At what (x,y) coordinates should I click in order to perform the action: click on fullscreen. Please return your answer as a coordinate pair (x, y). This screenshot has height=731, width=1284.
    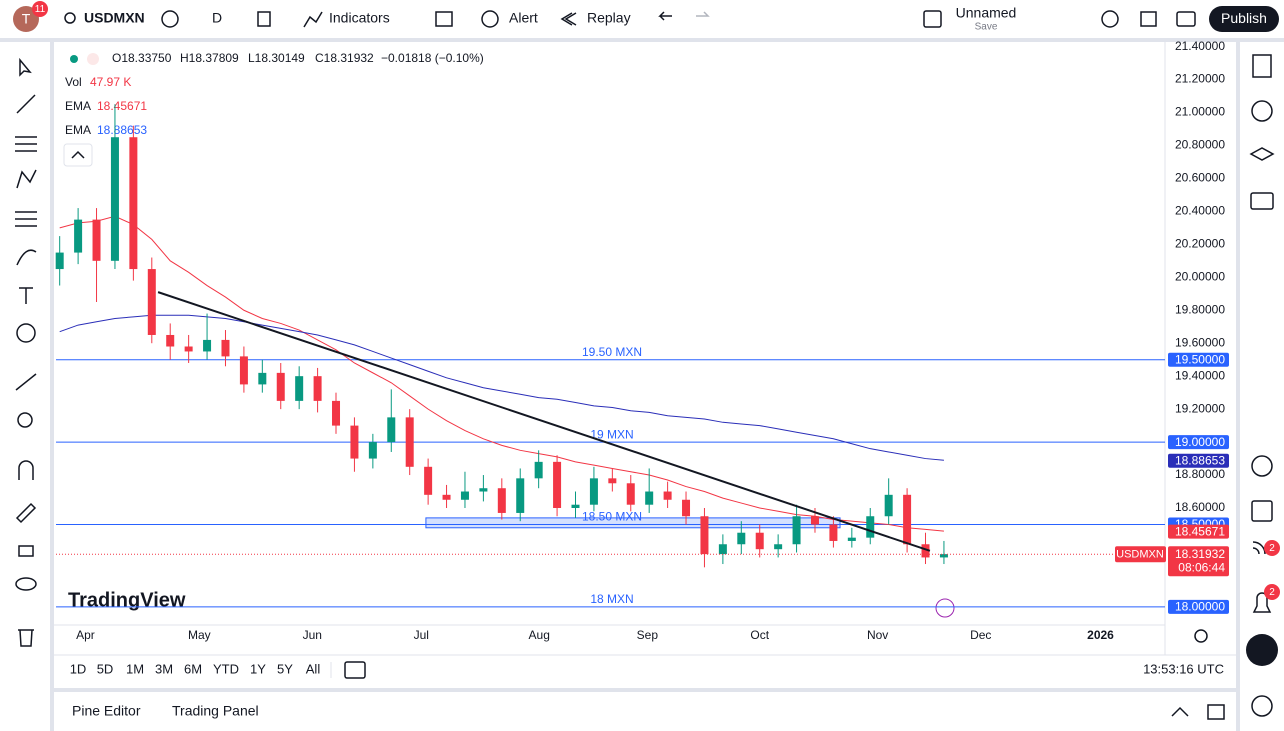
    Looking at the image, I should click on (1148, 19).